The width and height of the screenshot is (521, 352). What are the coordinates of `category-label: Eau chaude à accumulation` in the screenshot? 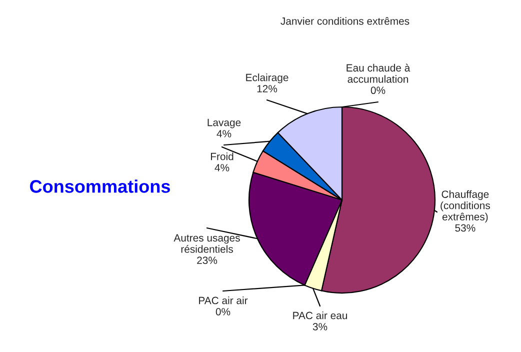 It's located at (378, 73).